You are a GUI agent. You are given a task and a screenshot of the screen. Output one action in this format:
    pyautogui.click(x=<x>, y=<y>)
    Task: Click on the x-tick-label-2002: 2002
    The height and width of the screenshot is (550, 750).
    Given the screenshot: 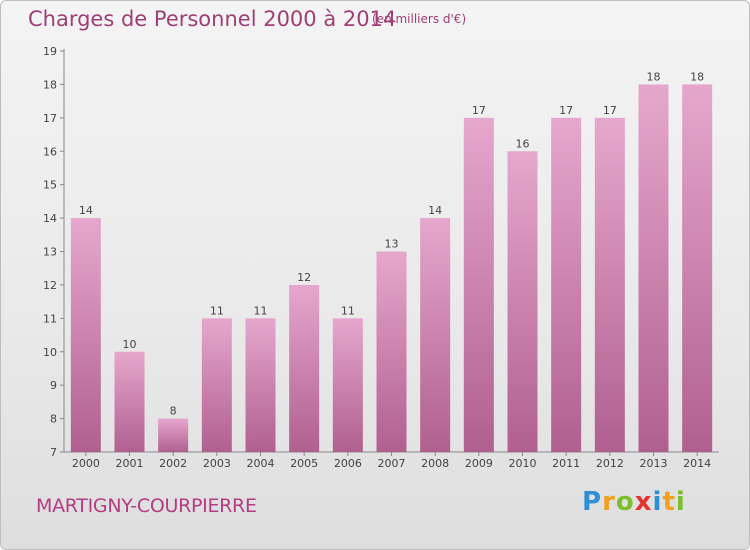 What is the action you would take?
    pyautogui.click(x=173, y=463)
    